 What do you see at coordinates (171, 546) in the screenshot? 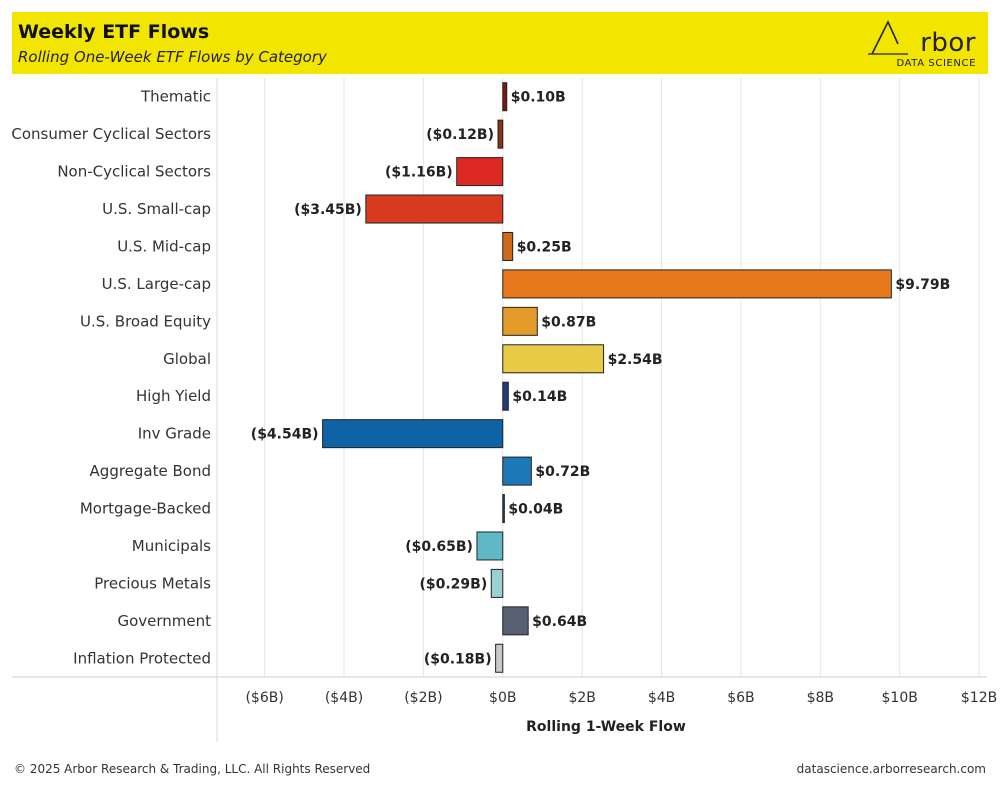
I see `category-label: Municipals` at bounding box center [171, 546].